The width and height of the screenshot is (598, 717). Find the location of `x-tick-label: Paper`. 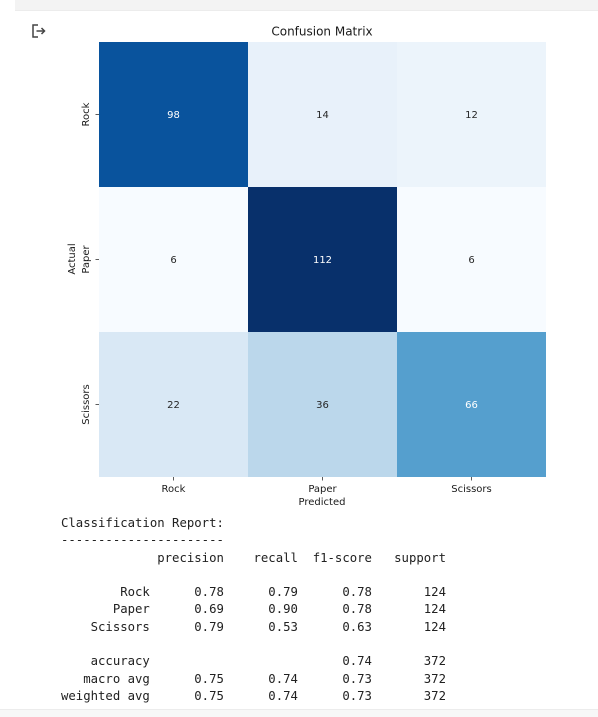

x-tick-label: Paper is located at coordinates (322, 489).